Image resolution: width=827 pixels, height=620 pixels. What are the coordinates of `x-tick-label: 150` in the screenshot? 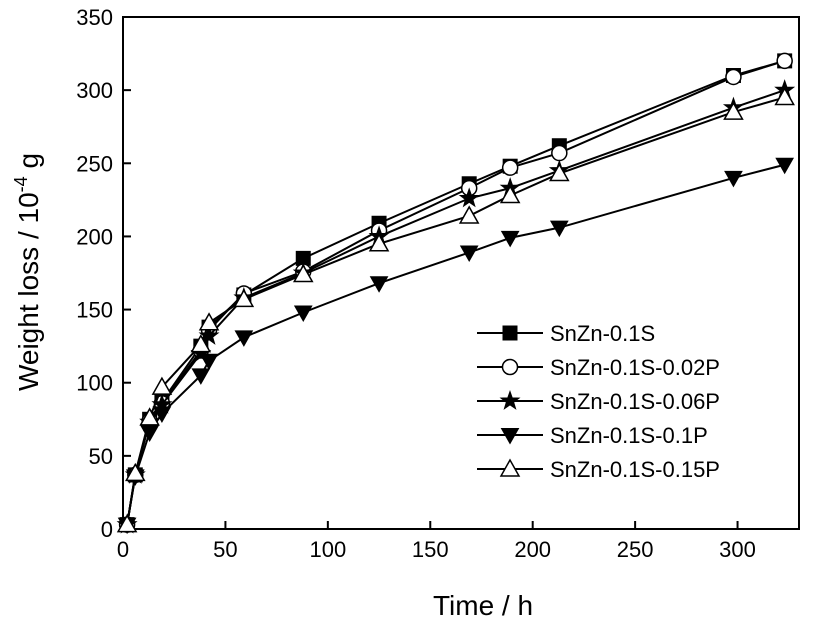 It's located at (430, 549).